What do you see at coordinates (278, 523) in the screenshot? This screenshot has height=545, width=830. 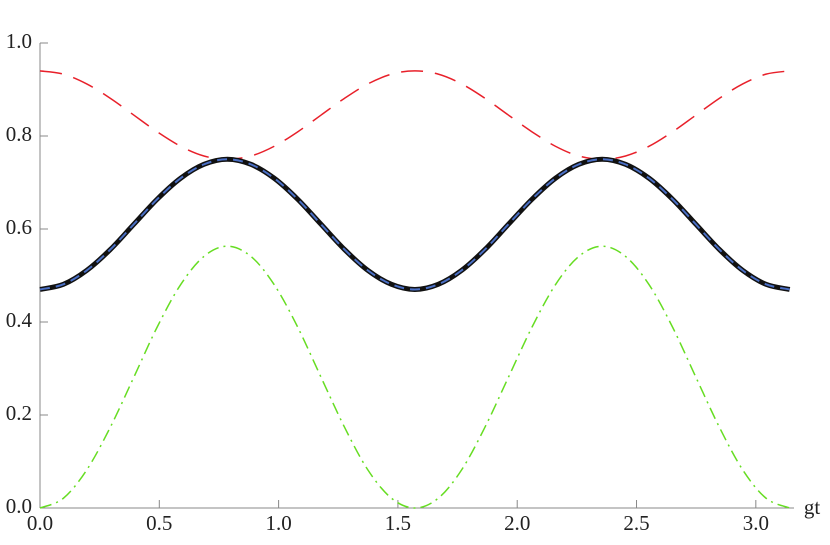 I see `x-tick-label: 1.0` at bounding box center [278, 523].